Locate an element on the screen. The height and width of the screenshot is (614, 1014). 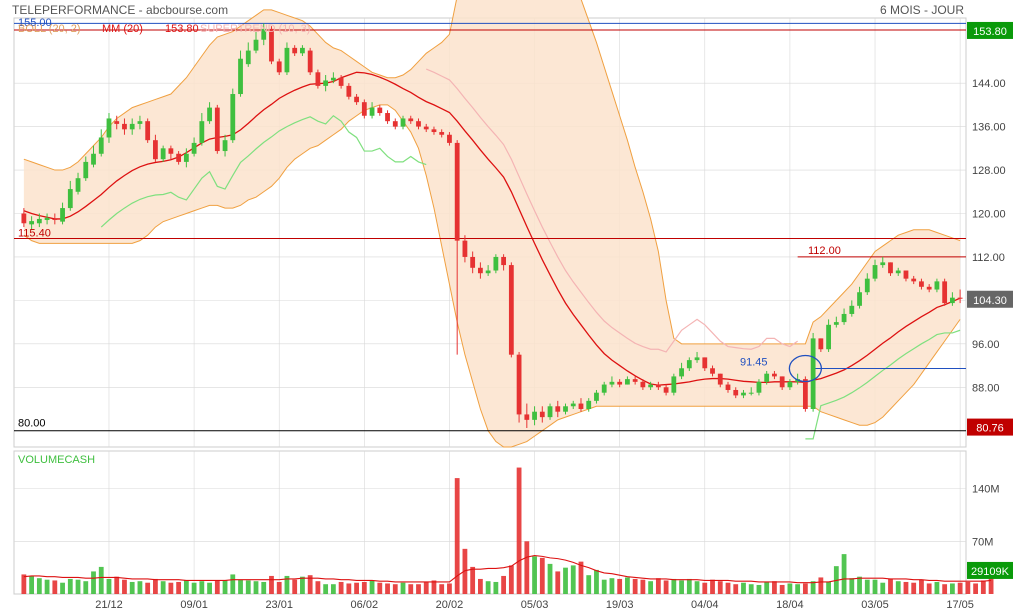
badge-price-text: 104.30 is located at coordinates (990, 301).